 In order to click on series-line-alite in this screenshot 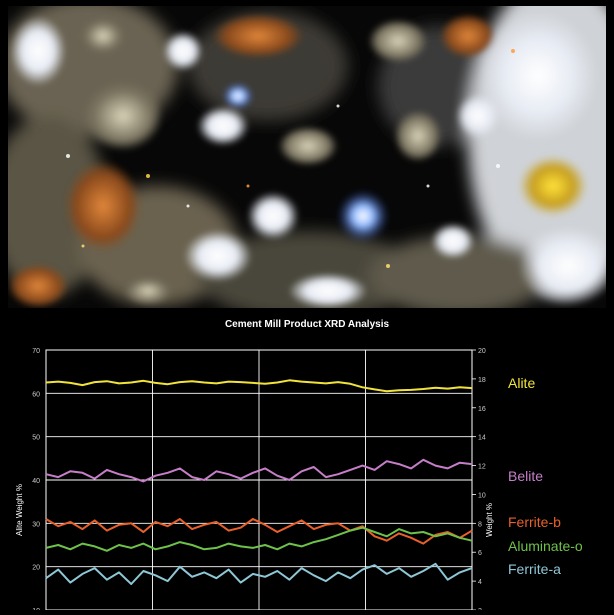, I will do `click(259, 386)`.